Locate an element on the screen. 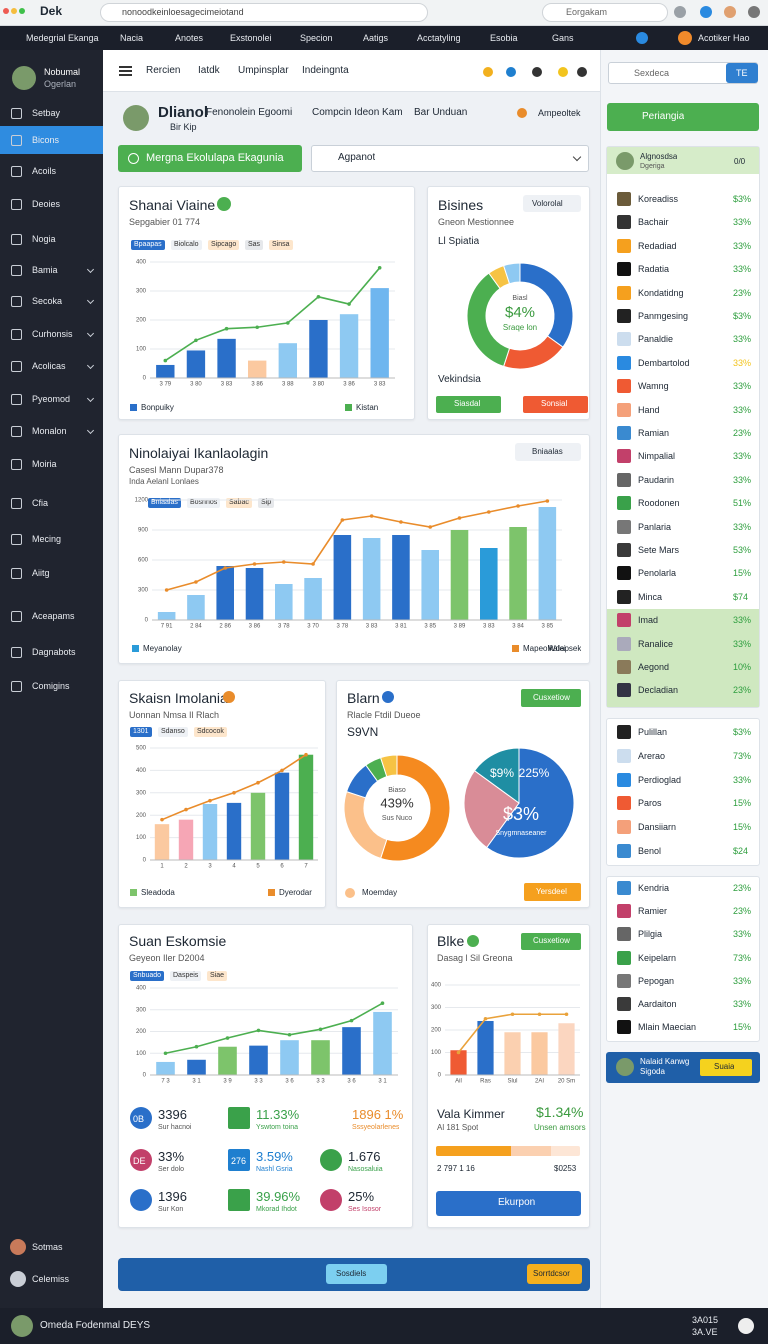  nav-item: Exstonolei is located at coordinates (251, 38).